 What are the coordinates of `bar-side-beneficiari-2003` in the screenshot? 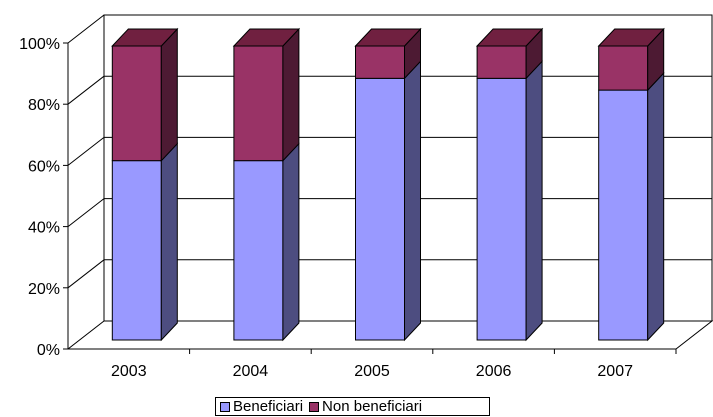 It's located at (169, 242).